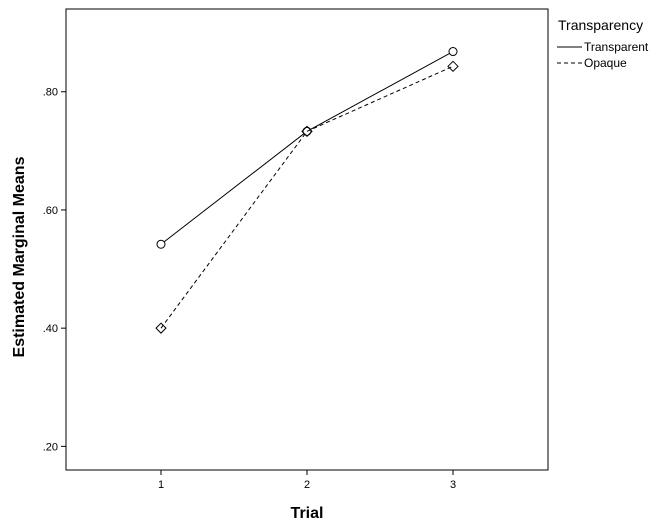  What do you see at coordinates (50, 93) in the screenshot?
I see `y-tick-label: .80` at bounding box center [50, 93].